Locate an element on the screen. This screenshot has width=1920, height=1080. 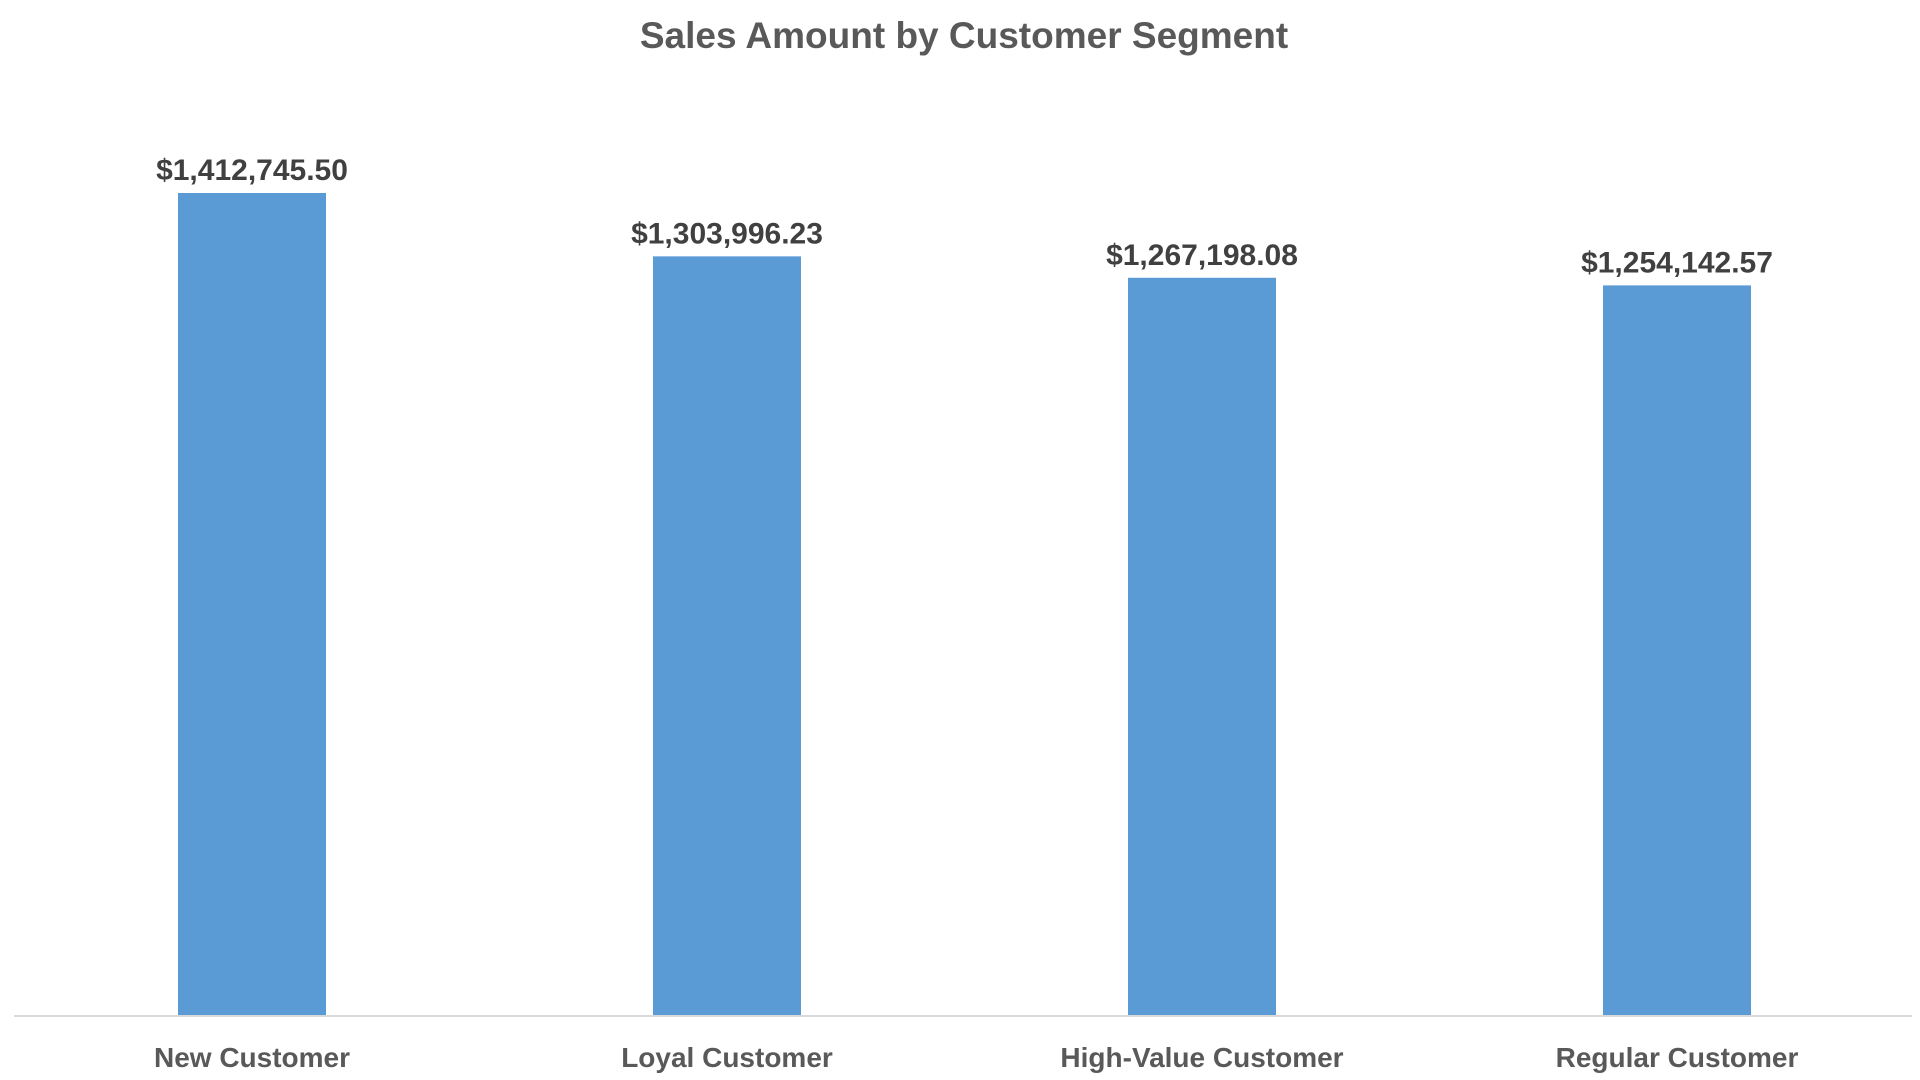
data-label: $1,303,996.23 is located at coordinates (727, 233).